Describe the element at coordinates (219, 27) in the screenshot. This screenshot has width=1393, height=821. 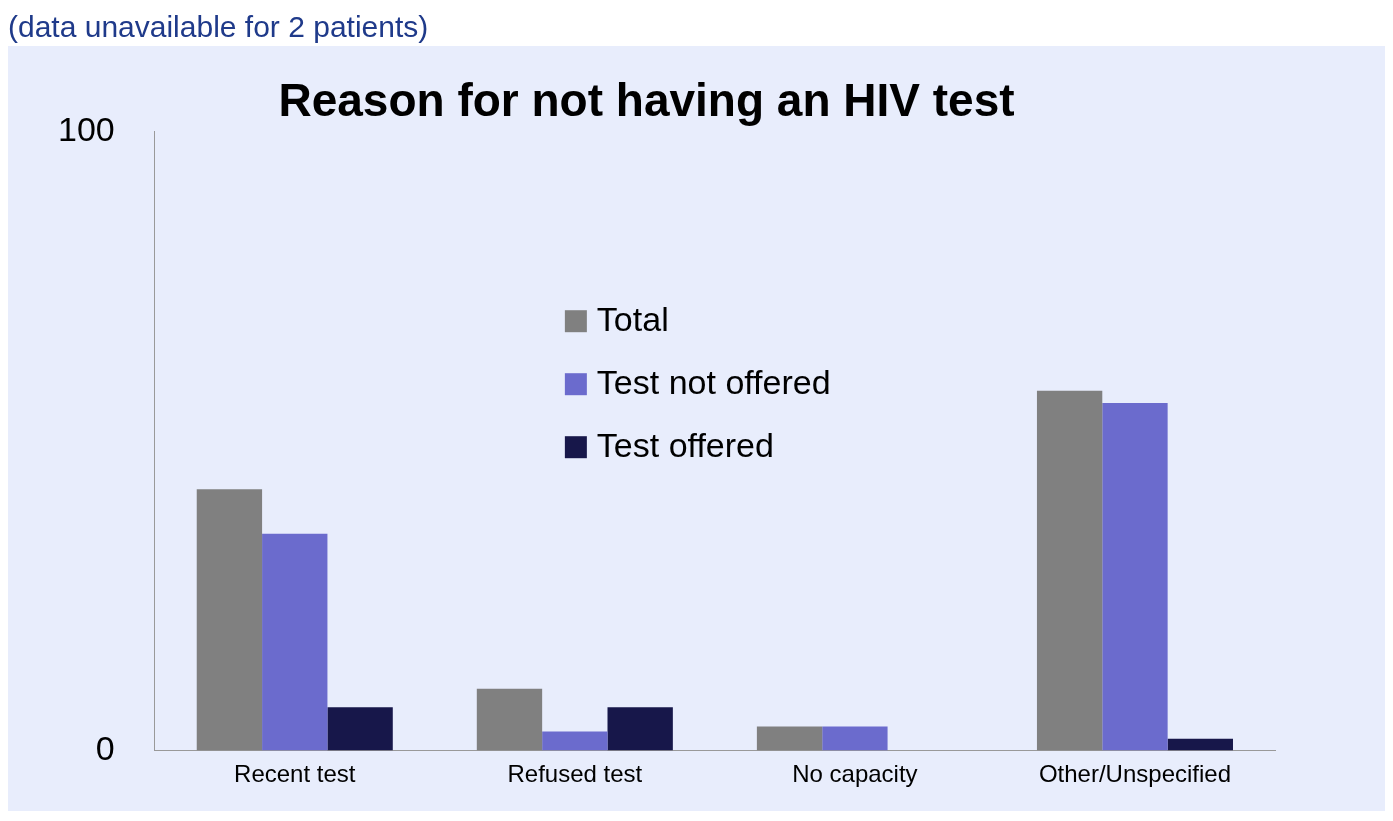
I see `chart-subtitle: (data unavailable for 2 patients)` at that location.